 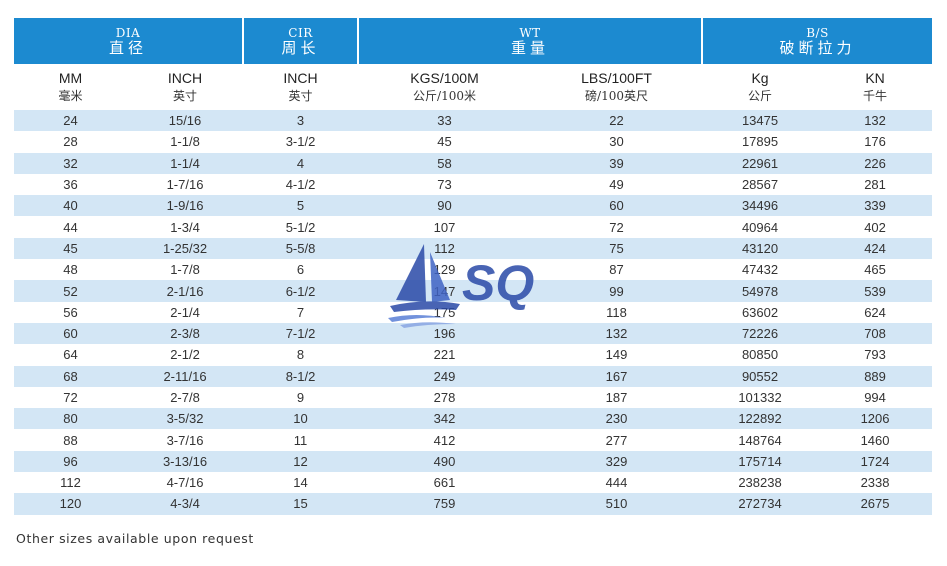 I want to click on table-cell: 39, so click(x=617, y=163).